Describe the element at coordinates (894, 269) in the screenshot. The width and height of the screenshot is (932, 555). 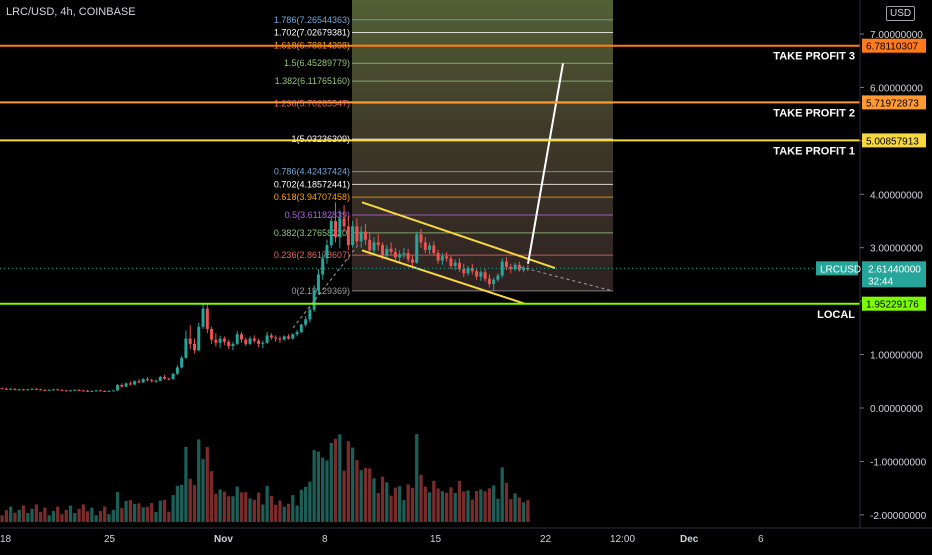
I see `current-price-value: 2.61440000` at that location.